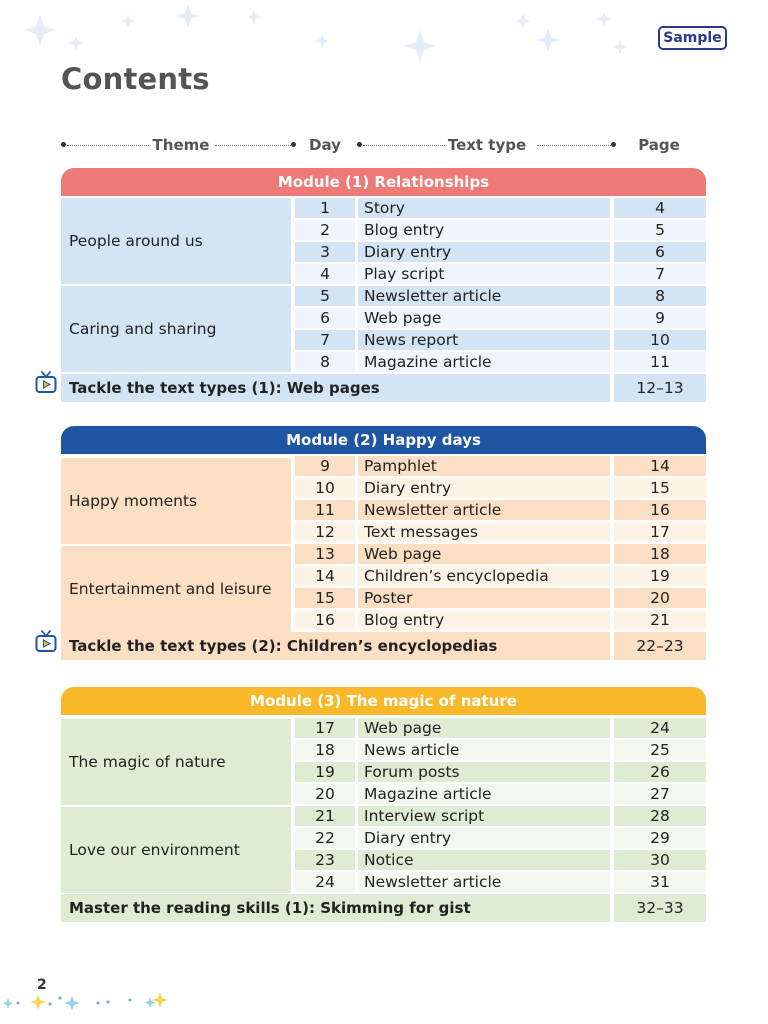 The height and width of the screenshot is (1024, 768). What do you see at coordinates (660, 252) in the screenshot?
I see `page-cell: 6` at bounding box center [660, 252].